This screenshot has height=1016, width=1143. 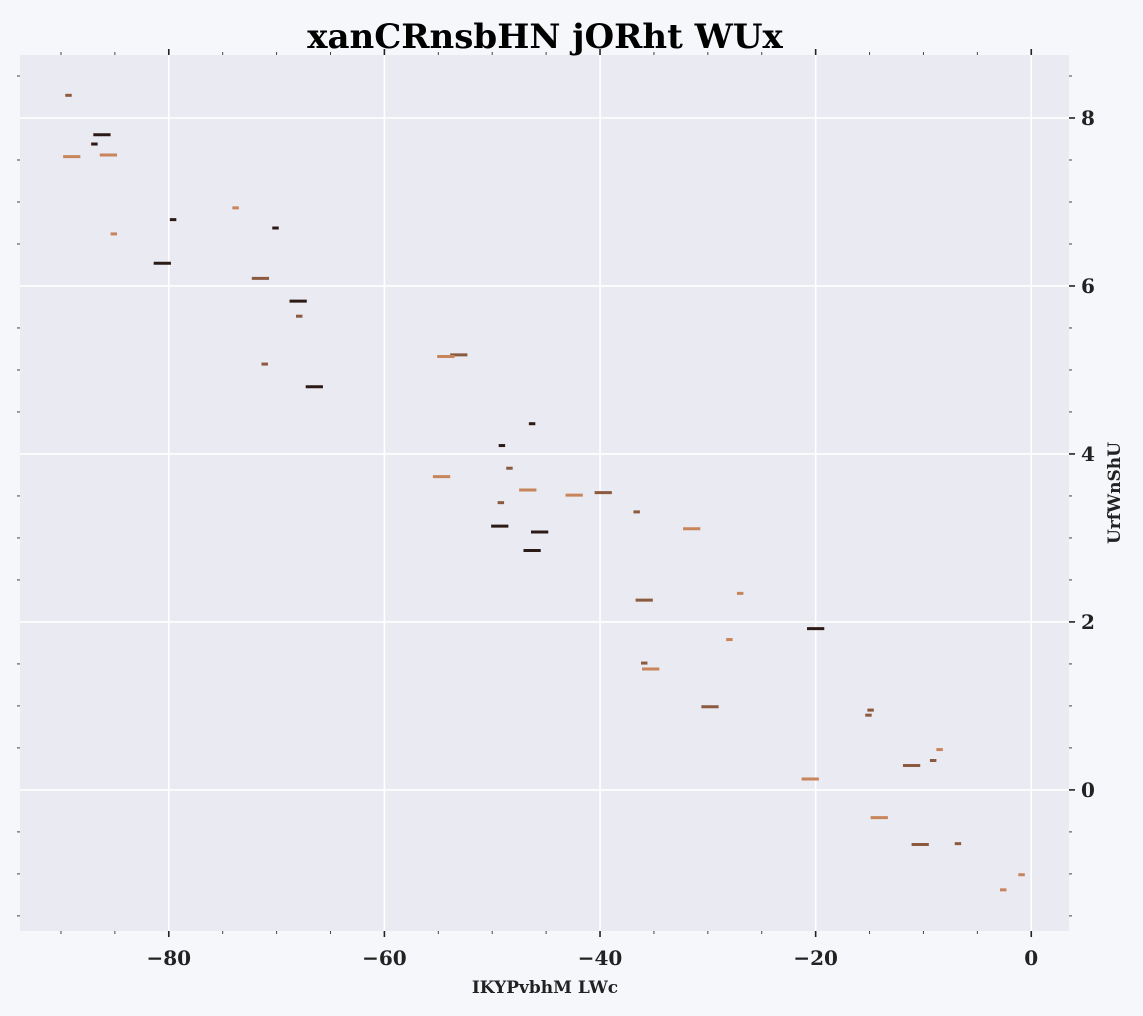 I want to click on x-tick-label: −80, so click(x=168, y=958).